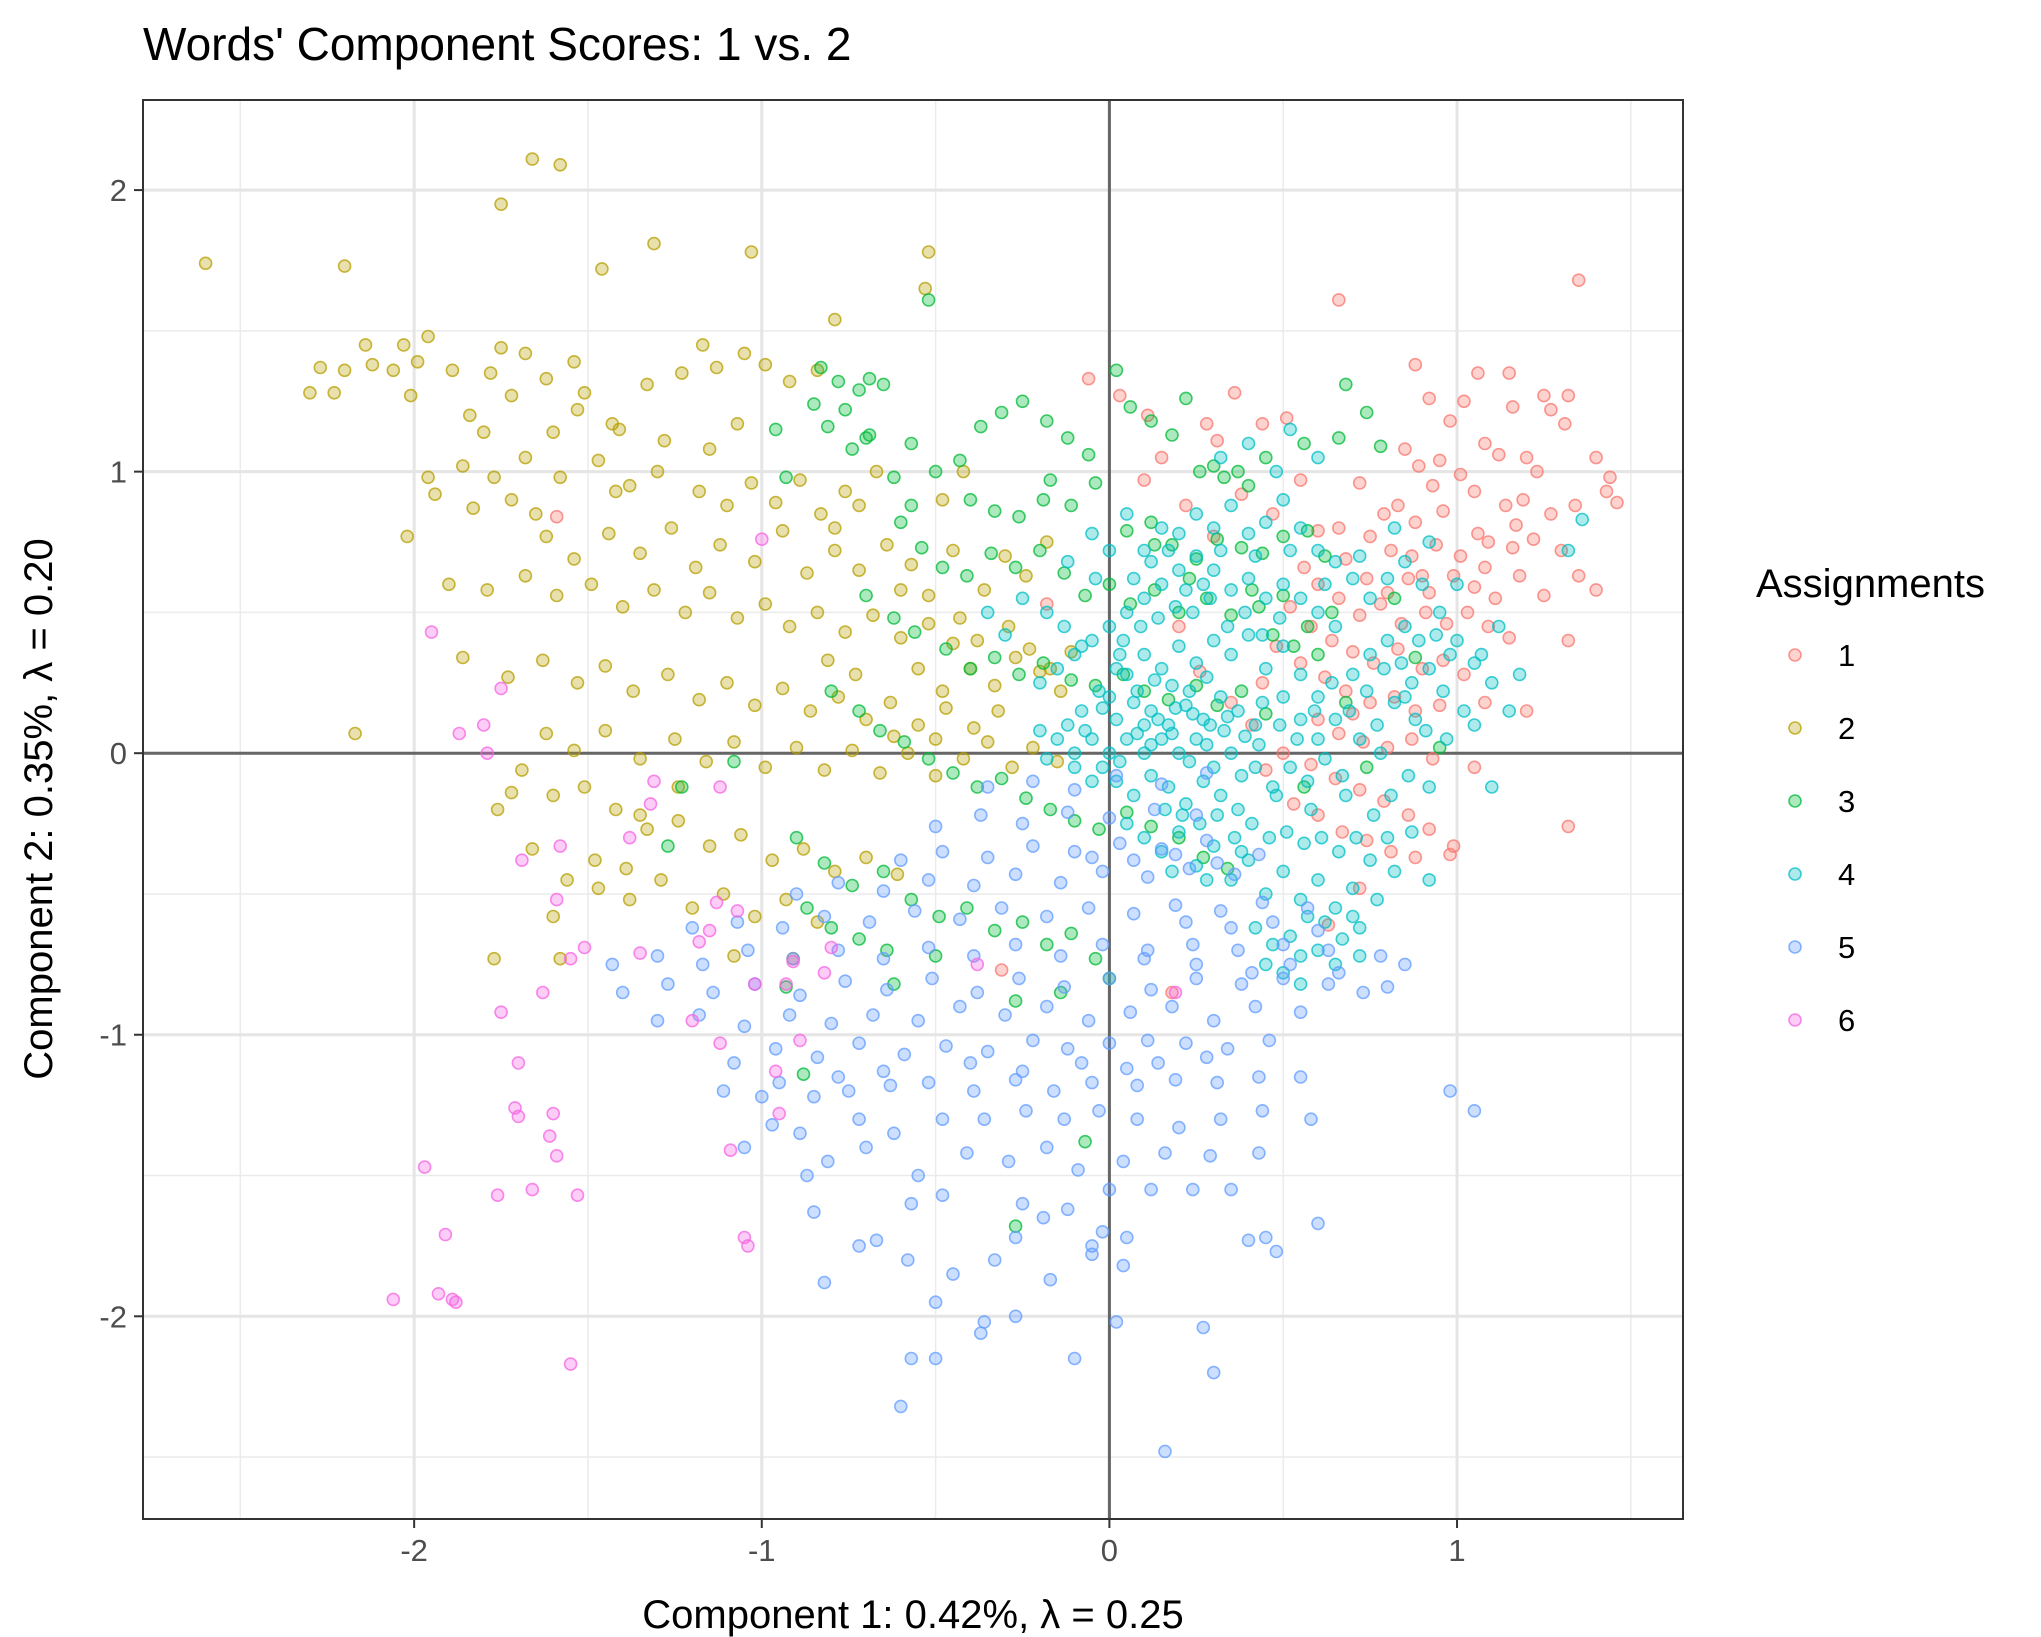 This screenshot has width=2041, height=1637. What do you see at coordinates (1109, 1550) in the screenshot?
I see `x-tick-label: 0` at bounding box center [1109, 1550].